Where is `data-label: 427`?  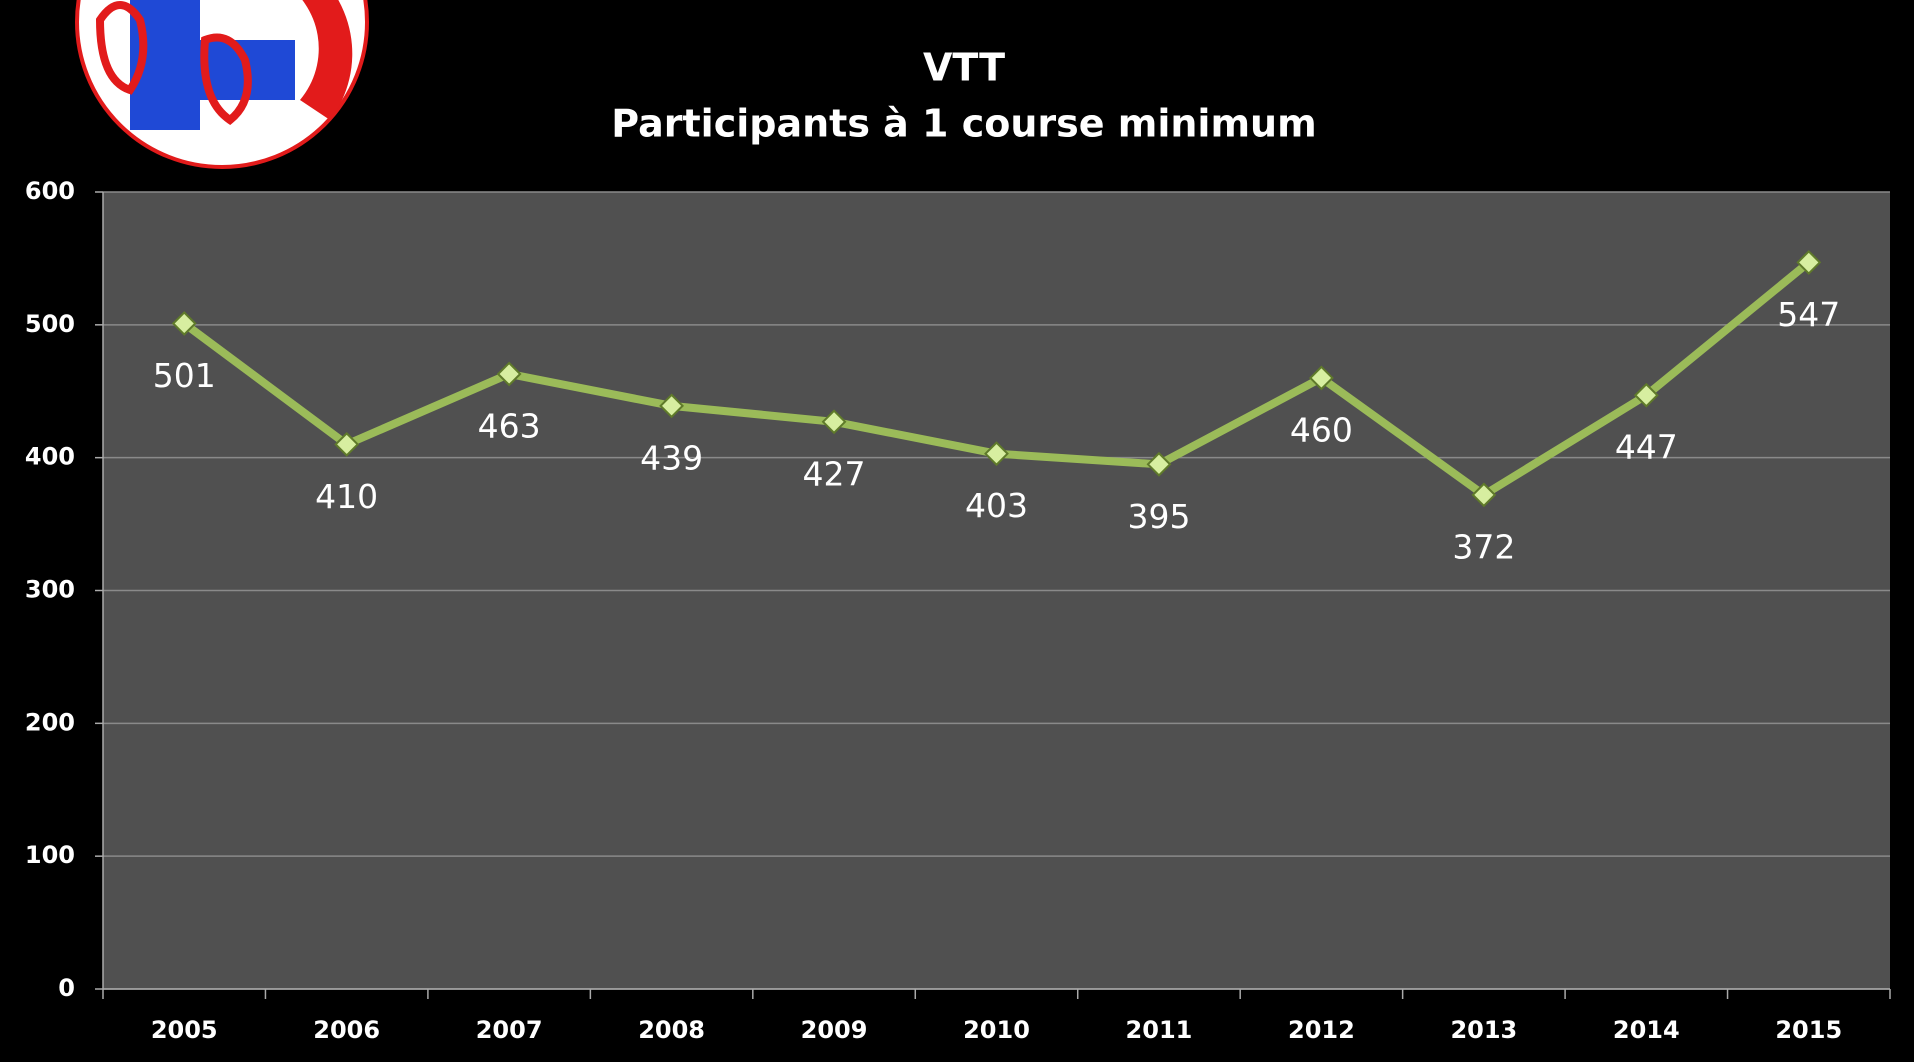 data-label: 427 is located at coordinates (834, 473).